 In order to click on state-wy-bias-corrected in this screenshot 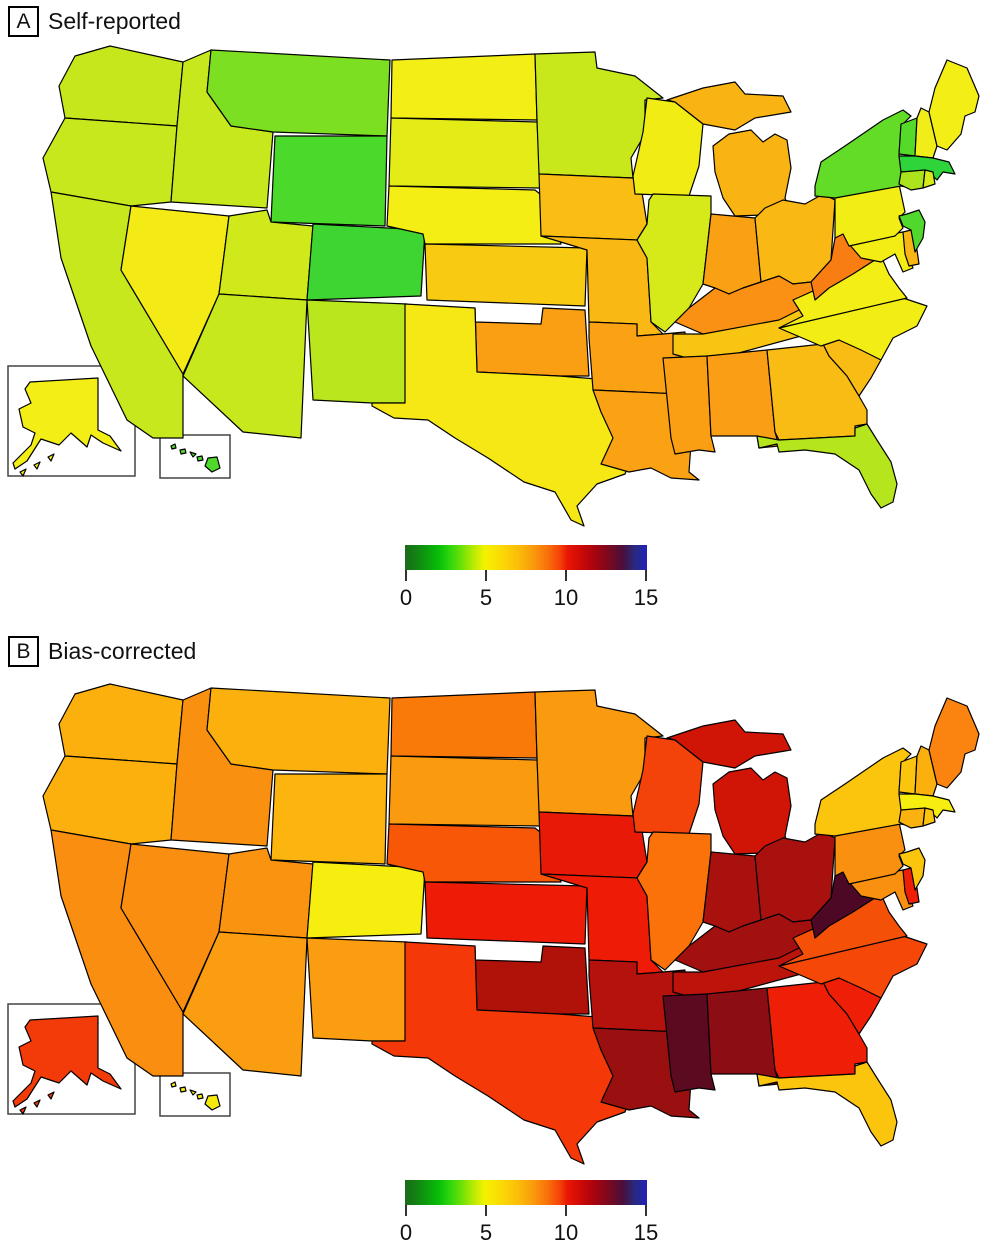, I will do `click(329, 819)`.